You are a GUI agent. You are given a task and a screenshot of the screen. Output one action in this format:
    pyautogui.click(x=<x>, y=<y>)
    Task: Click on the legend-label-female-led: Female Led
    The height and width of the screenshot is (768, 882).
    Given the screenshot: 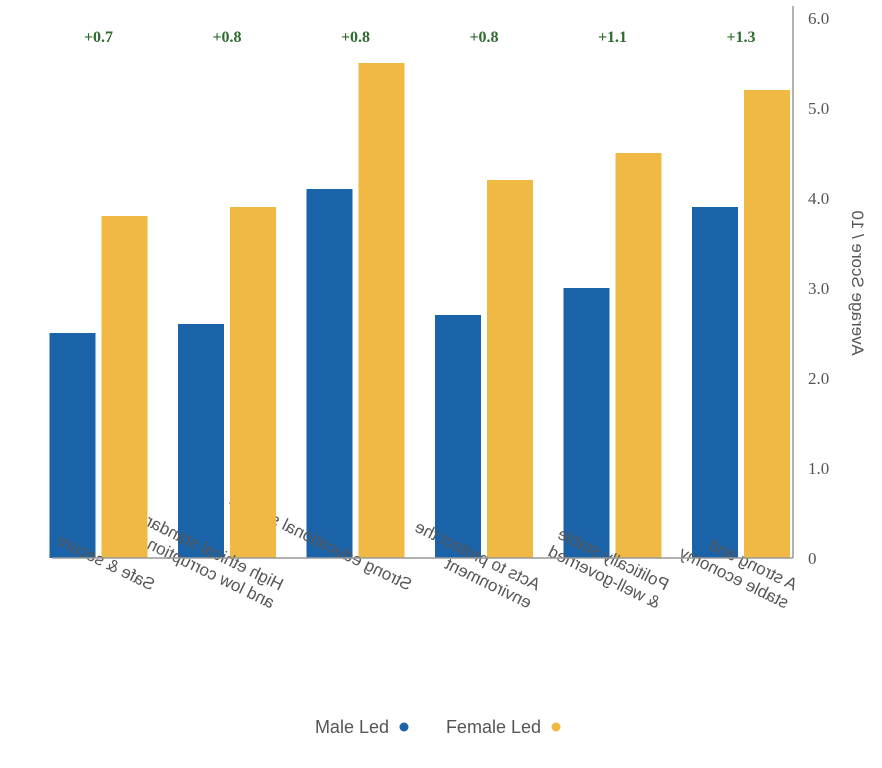 What is the action you would take?
    pyautogui.click(x=493, y=727)
    